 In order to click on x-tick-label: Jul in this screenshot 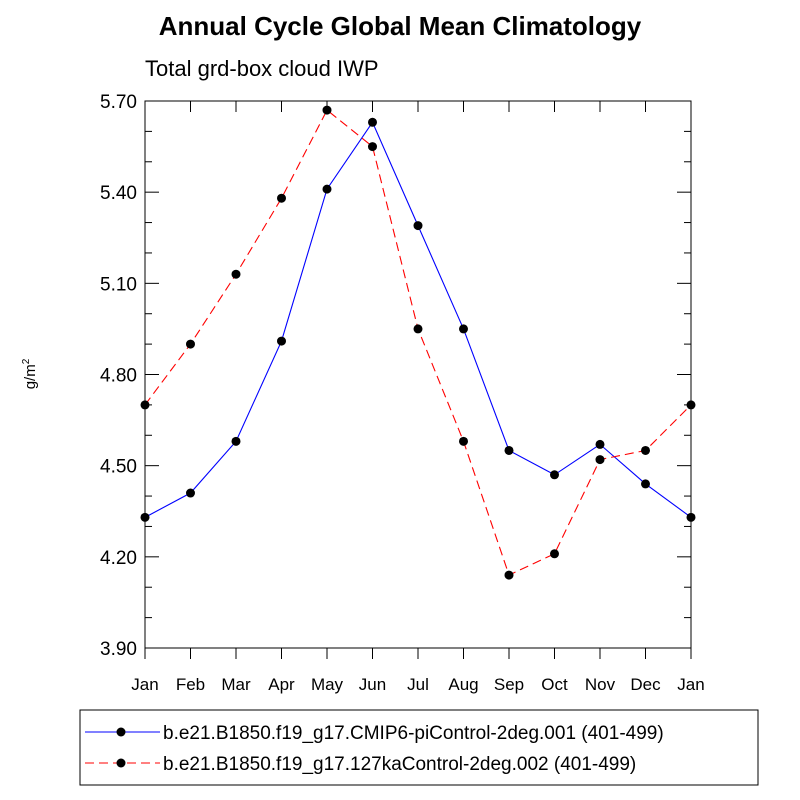, I will do `click(418, 684)`.